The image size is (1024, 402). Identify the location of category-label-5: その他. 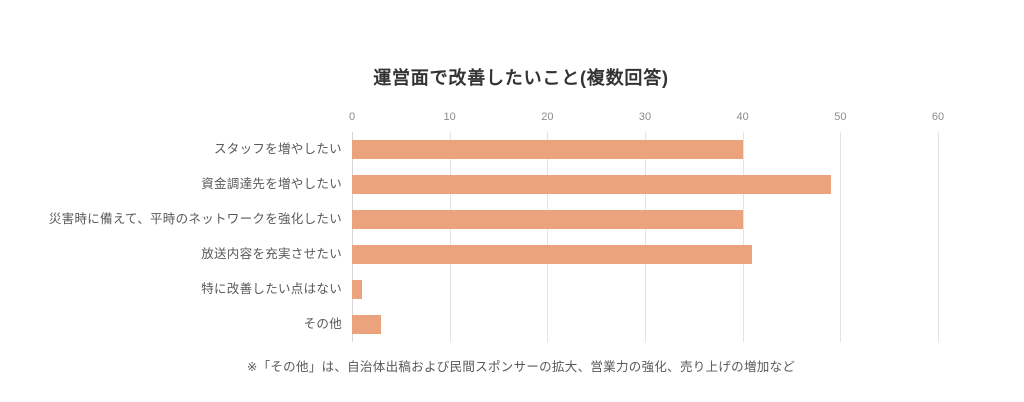
(322, 324).